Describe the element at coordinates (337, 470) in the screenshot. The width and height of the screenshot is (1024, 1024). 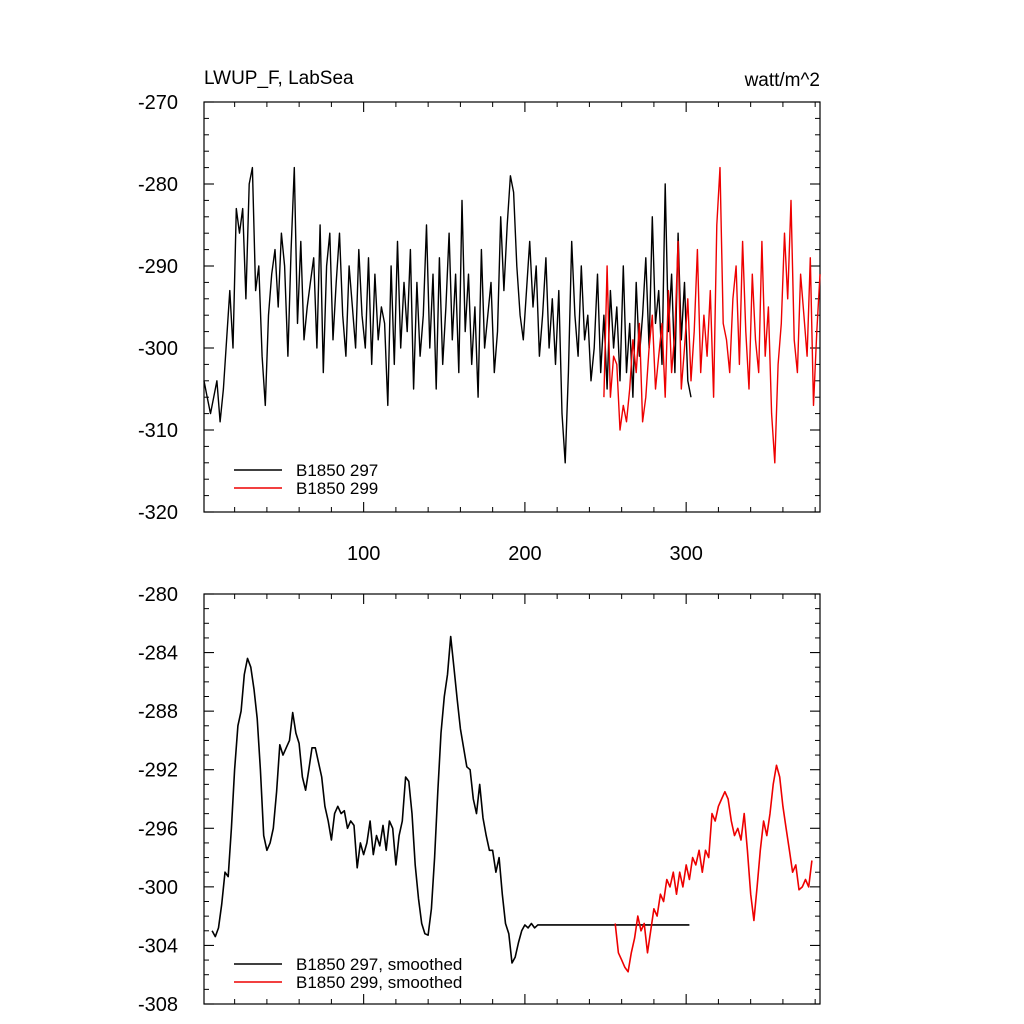
I see `legend-label: B1850 297` at that location.